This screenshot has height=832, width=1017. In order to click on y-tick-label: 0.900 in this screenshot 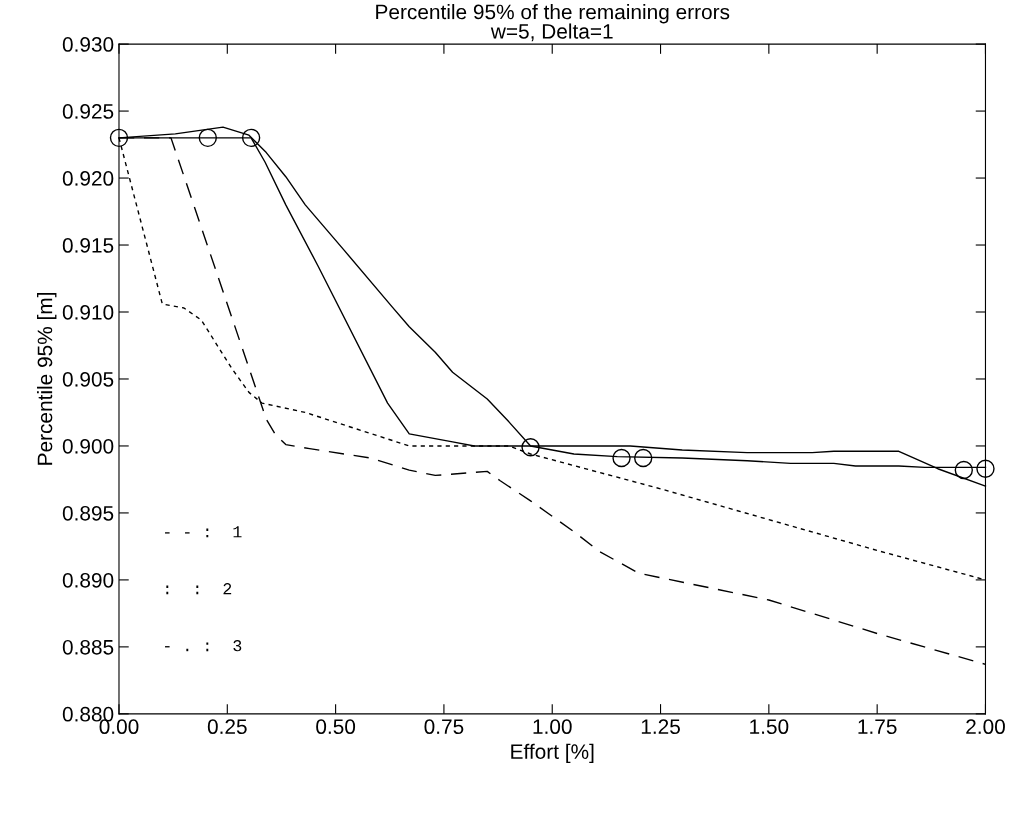, I will do `click(88, 446)`.